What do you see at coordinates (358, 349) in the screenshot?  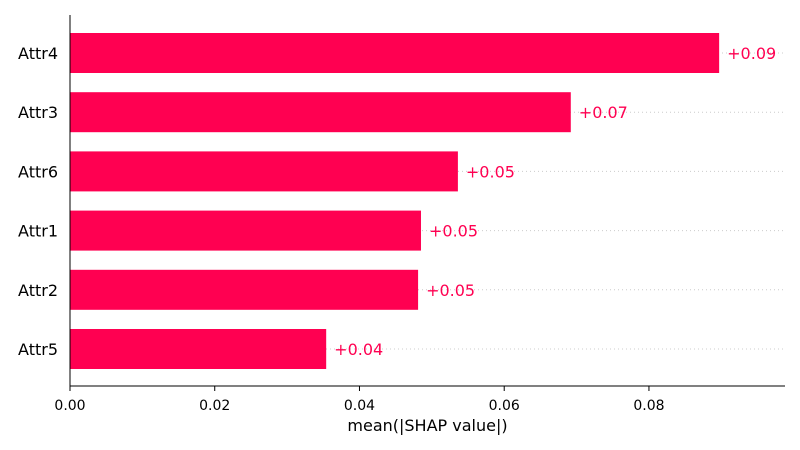 I see `value-label: +0.04` at bounding box center [358, 349].